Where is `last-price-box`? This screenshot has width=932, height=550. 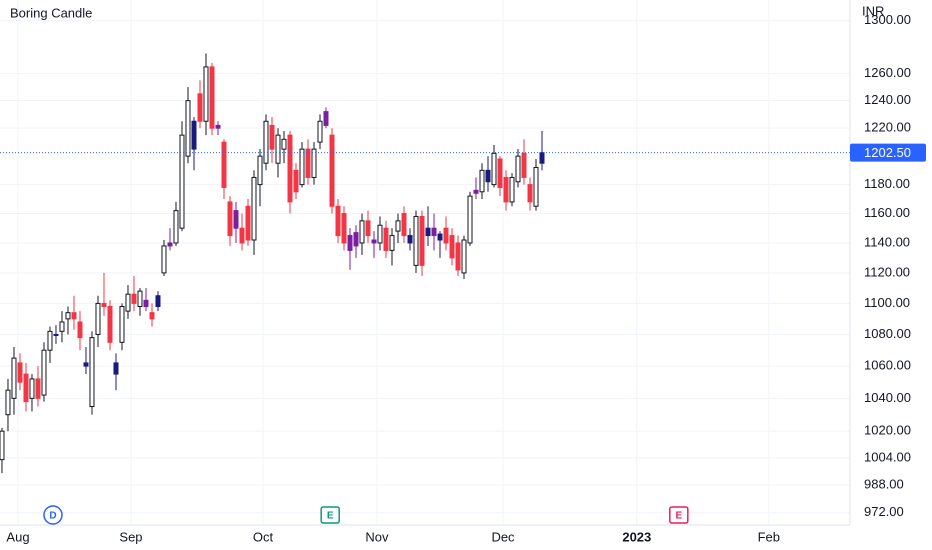
last-price-box is located at coordinates (888, 152).